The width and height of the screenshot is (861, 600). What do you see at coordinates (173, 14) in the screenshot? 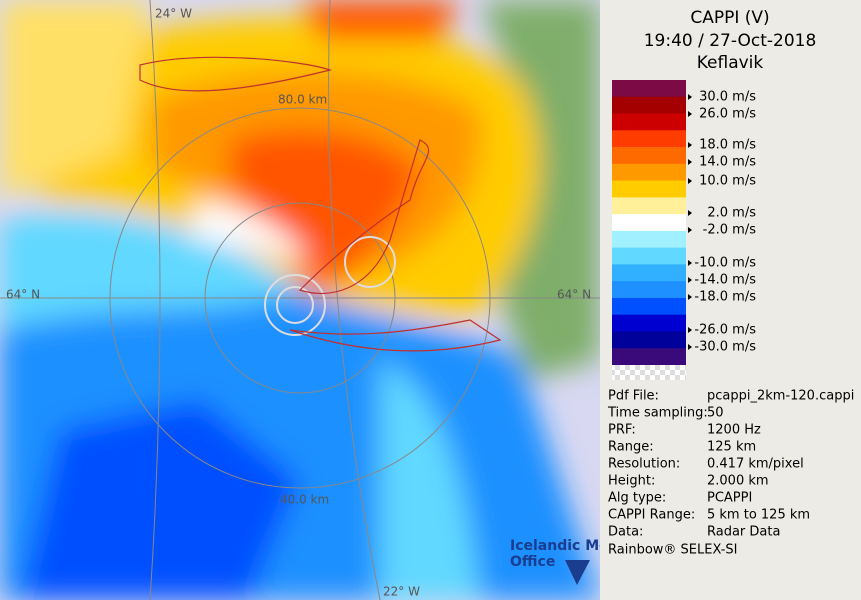
I see `map-label: 24° W` at bounding box center [173, 14].